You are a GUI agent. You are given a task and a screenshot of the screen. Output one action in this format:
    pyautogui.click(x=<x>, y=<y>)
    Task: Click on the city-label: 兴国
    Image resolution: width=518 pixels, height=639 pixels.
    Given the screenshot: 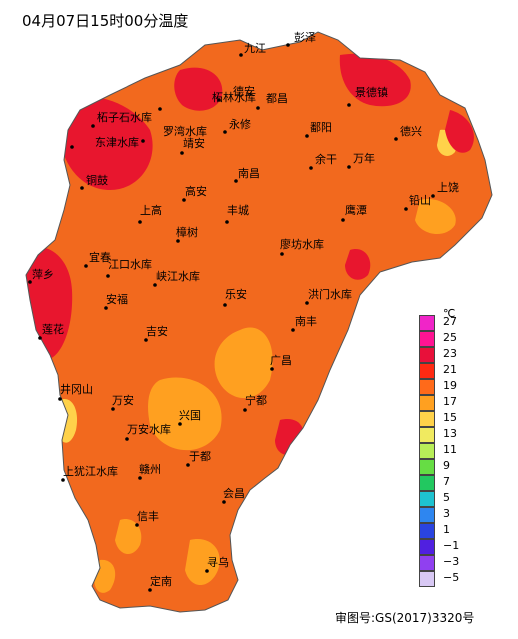 What is the action you would take?
    pyautogui.click(x=190, y=415)
    